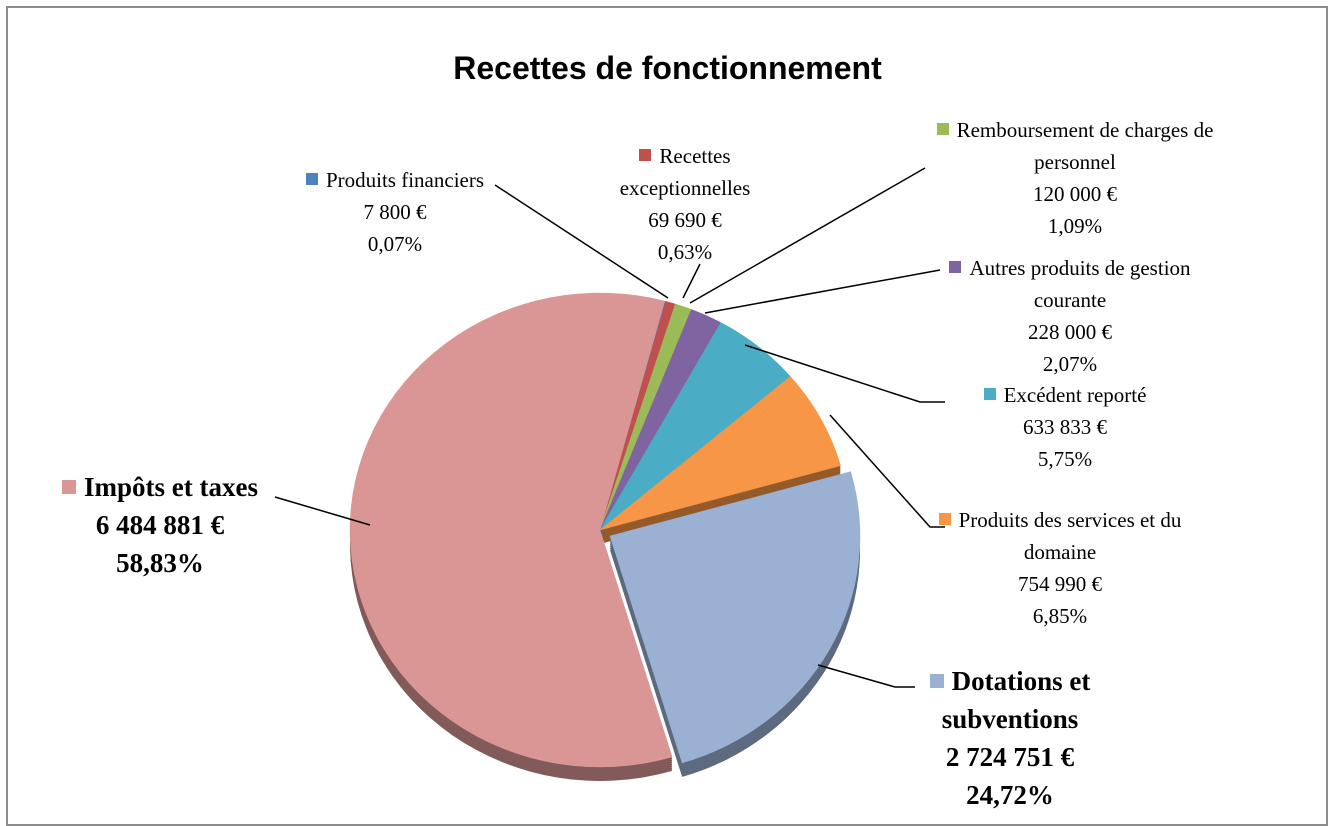 The height and width of the screenshot is (826, 1335). I want to click on data-label: Produits financiers 7 800 € 0,07%, so click(395, 212).